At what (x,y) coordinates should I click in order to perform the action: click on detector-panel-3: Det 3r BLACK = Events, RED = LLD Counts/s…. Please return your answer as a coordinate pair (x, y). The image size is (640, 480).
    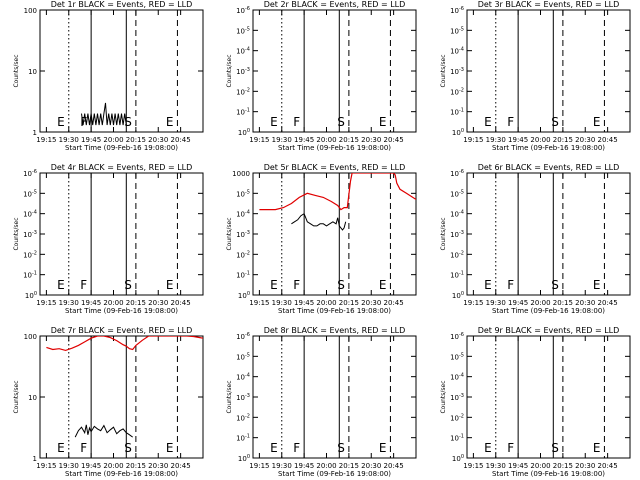
    Looking at the image, I should click on (535, 76).